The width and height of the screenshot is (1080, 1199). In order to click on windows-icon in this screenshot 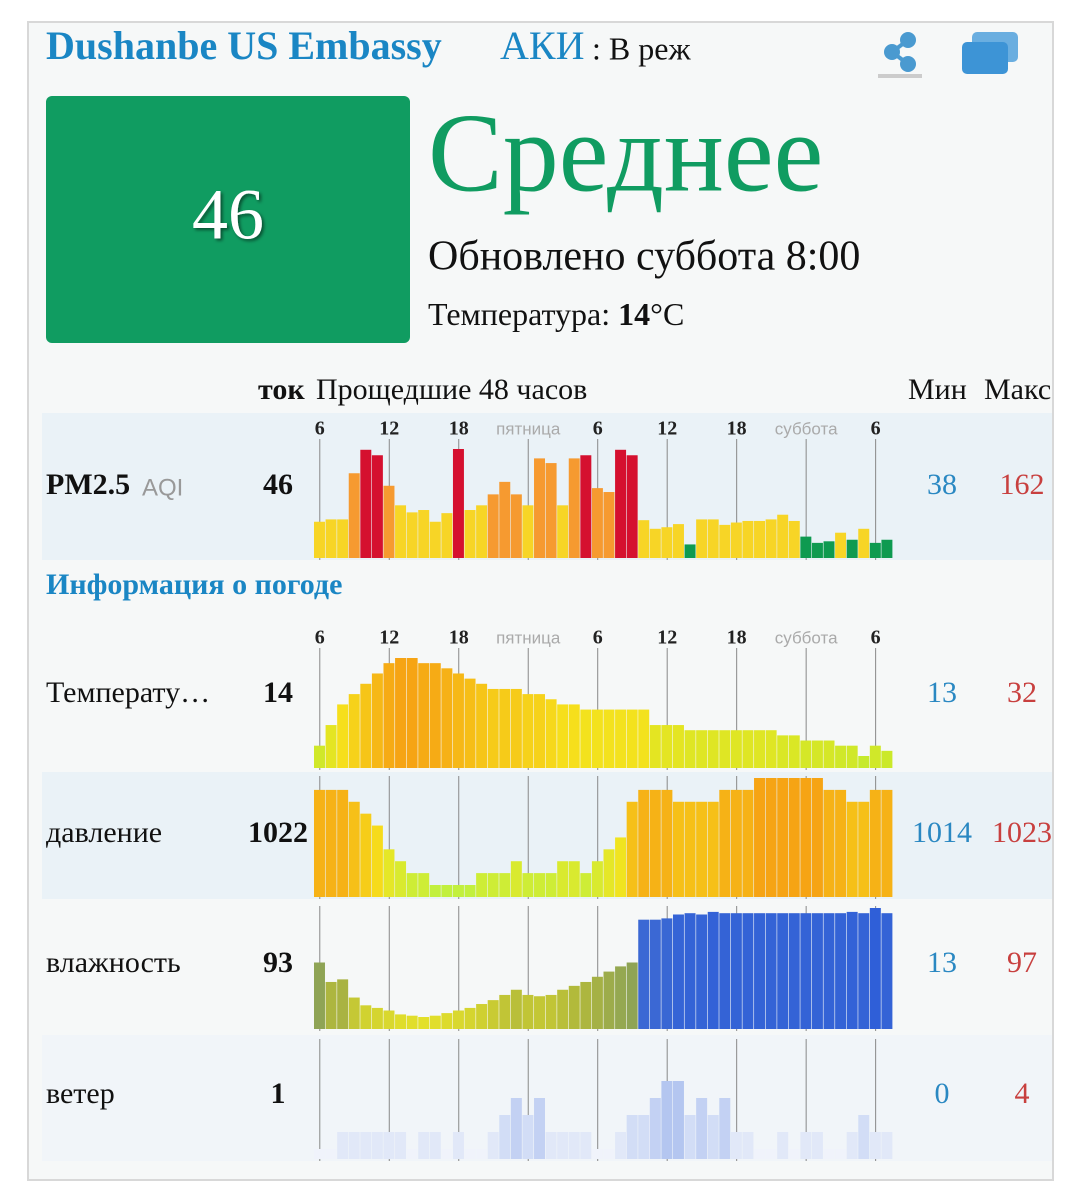, I will do `click(990, 53)`.